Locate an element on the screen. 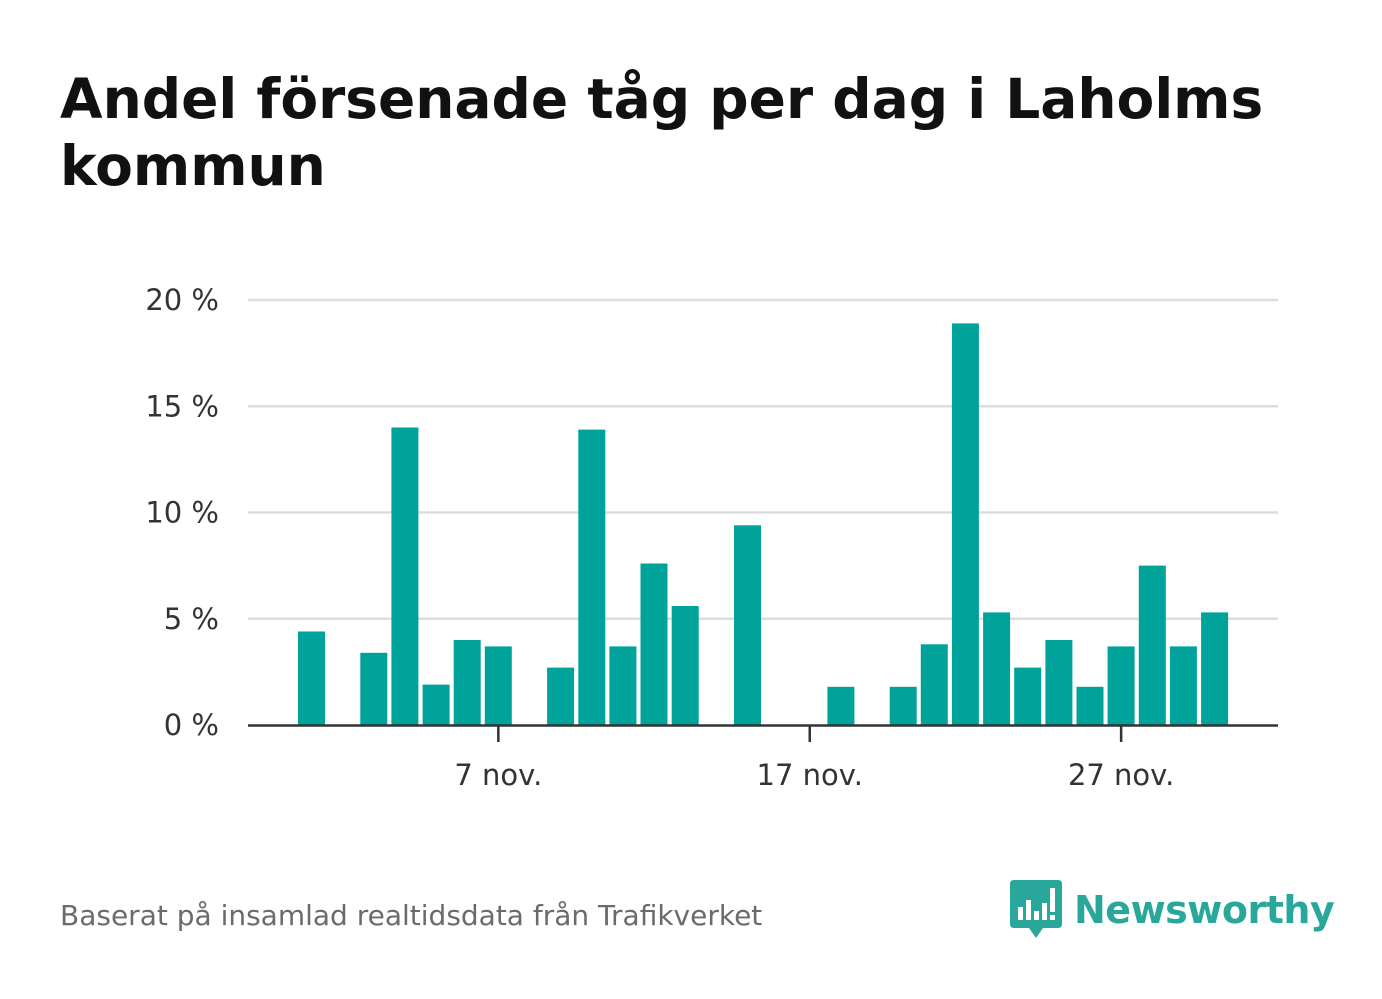  y-tick-label: 15 % is located at coordinates (182, 406).